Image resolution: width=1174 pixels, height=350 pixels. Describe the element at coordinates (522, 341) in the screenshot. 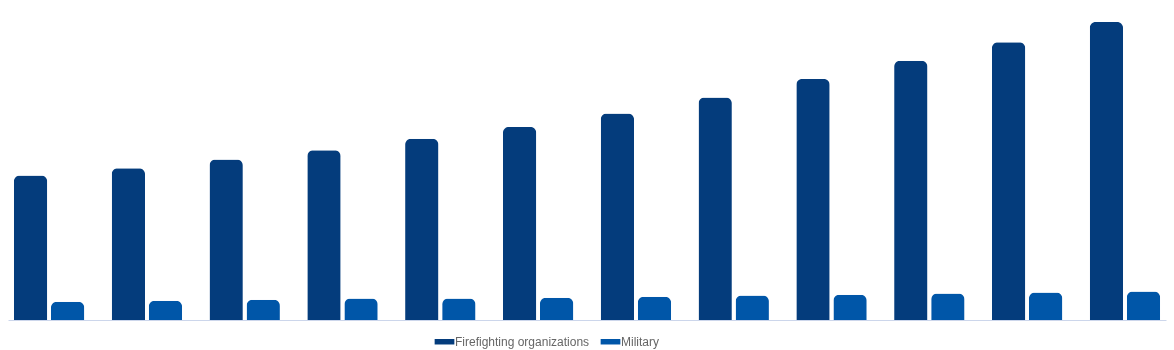

I see `legend-label: Firefighting organizations` at that location.